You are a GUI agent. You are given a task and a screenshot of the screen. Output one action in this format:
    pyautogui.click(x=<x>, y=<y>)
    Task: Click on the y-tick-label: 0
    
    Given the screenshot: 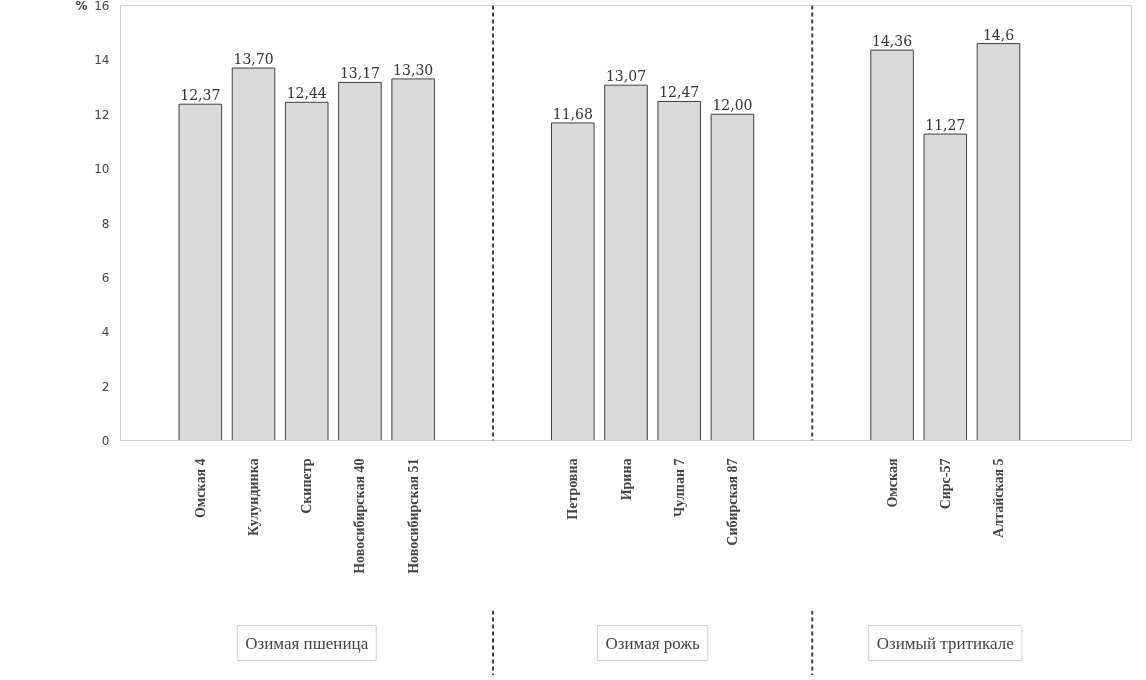 What is the action you would take?
    pyautogui.click(x=105, y=441)
    